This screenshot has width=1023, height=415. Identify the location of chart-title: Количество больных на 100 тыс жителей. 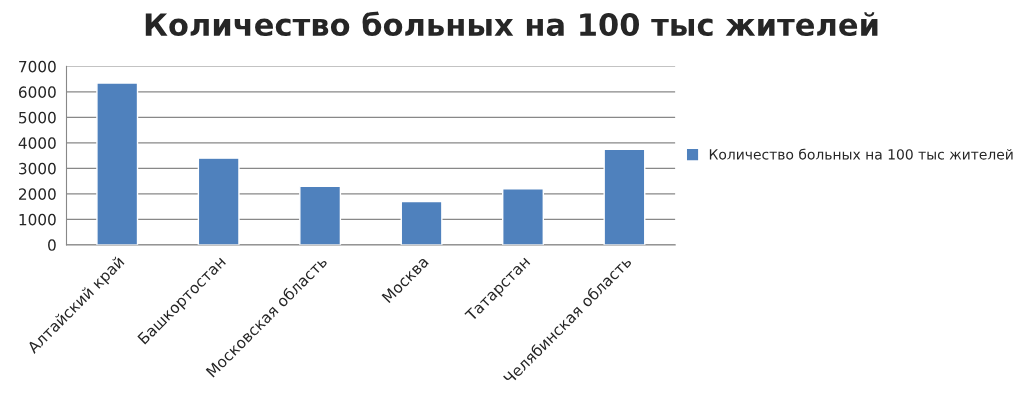
(511, 24).